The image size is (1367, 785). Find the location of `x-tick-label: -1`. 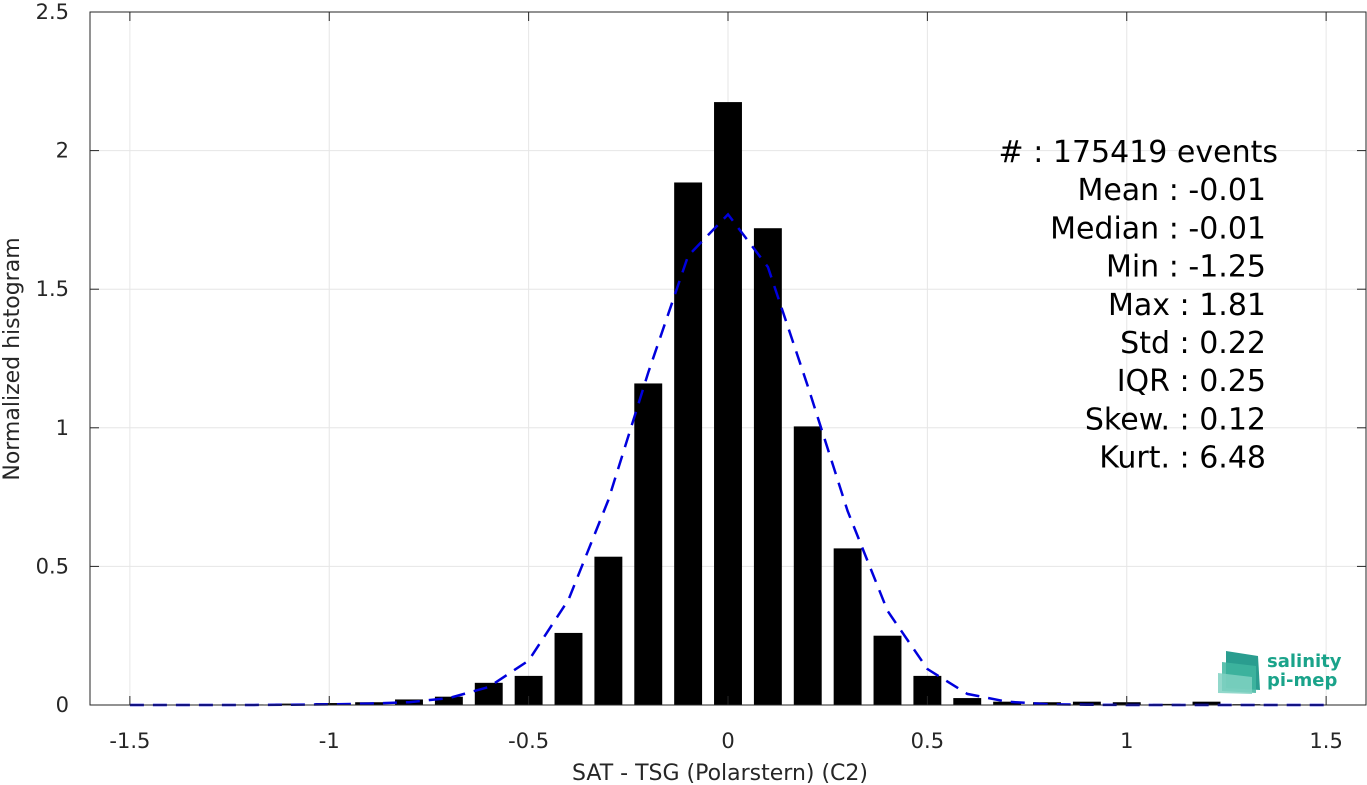

x-tick-label: -1 is located at coordinates (329, 741).